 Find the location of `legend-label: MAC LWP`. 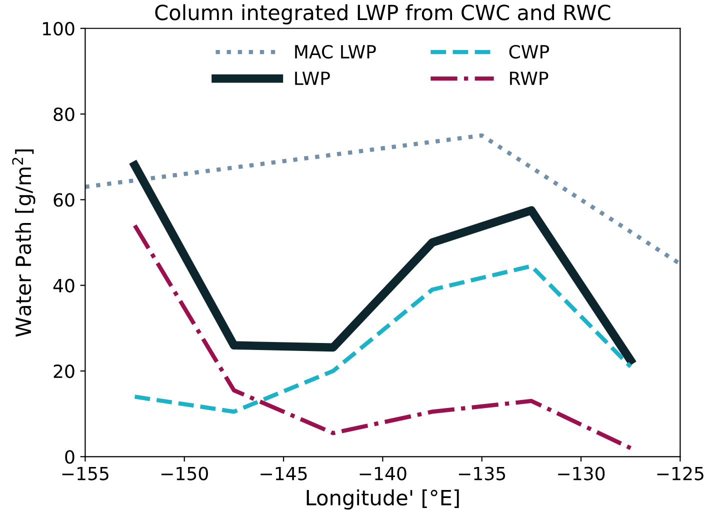

legend-label: MAC LWP is located at coordinates (335, 51).